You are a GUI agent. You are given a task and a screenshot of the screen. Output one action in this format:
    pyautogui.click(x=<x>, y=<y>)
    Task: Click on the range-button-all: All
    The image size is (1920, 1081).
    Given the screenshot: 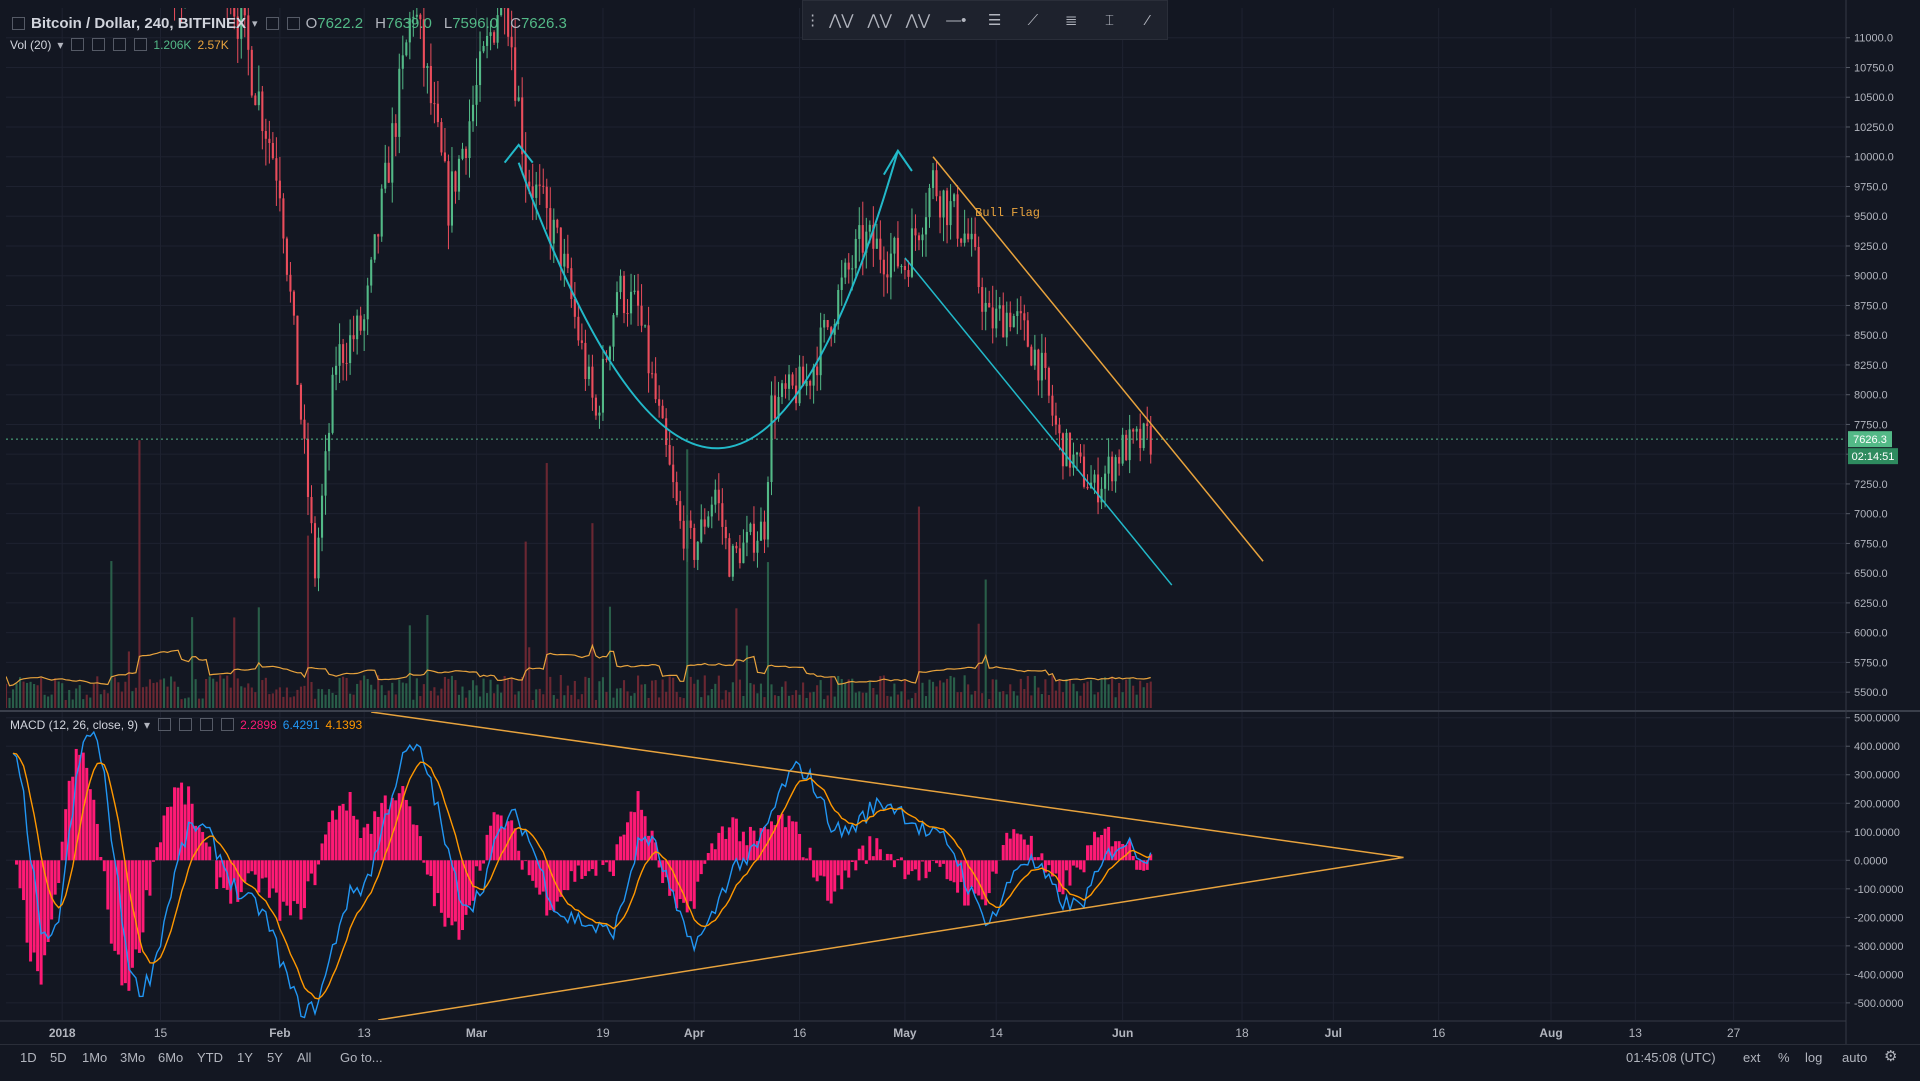 What is the action you would take?
    pyautogui.click(x=304, y=1057)
    